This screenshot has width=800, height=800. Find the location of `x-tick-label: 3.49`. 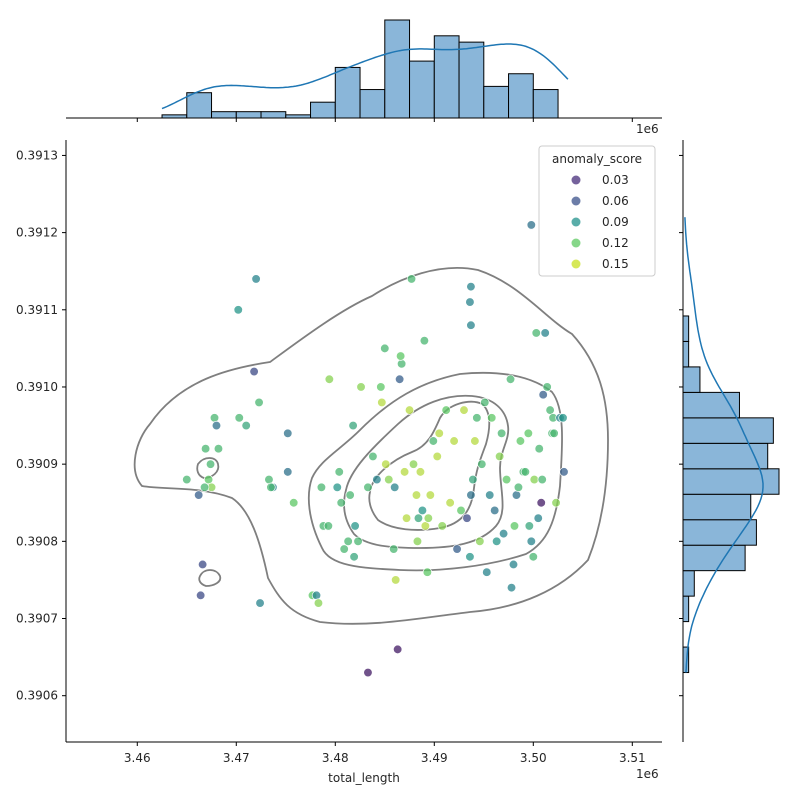

x-tick-label: 3.49 is located at coordinates (434, 758).